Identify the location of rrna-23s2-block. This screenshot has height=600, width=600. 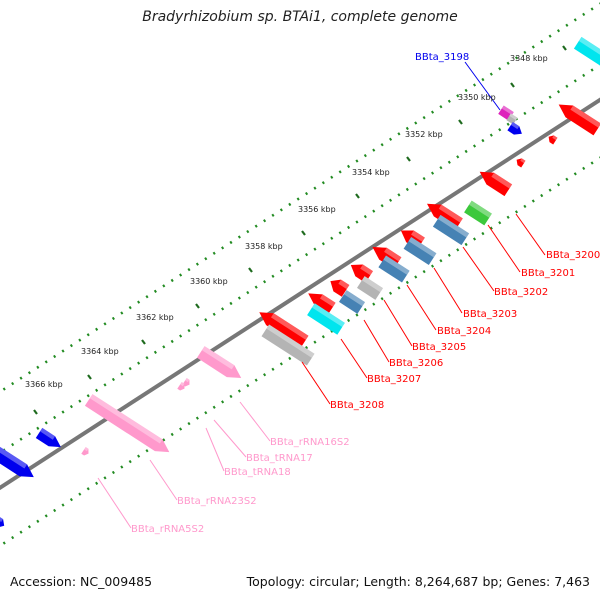
(127, 423).